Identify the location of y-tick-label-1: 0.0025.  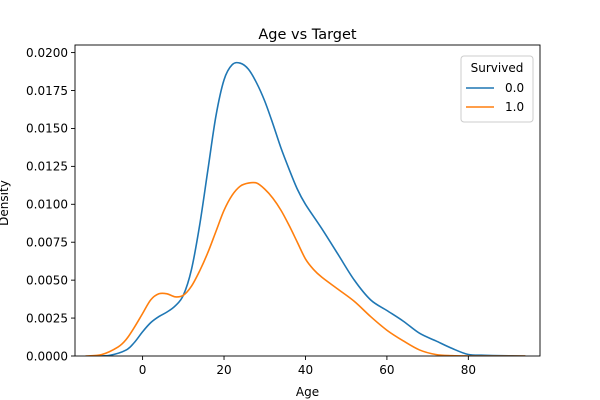
(47, 318).